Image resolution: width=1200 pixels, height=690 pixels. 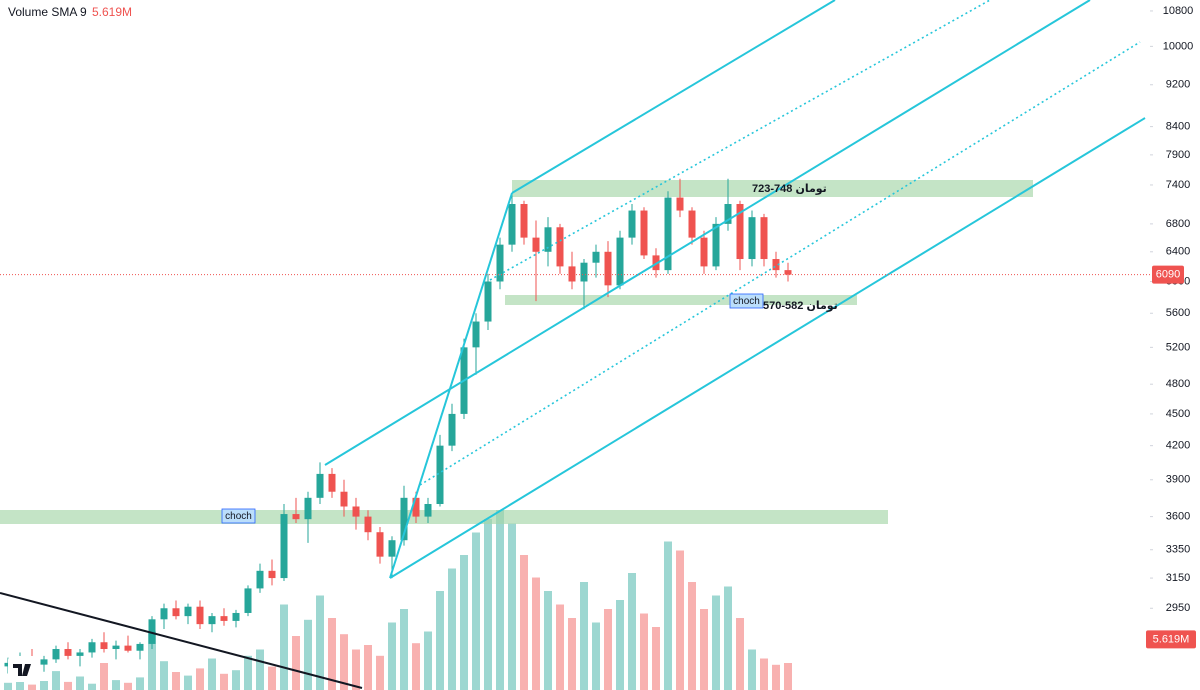 What do you see at coordinates (673, 97) in the screenshot?
I see `channel-upper` at bounding box center [673, 97].